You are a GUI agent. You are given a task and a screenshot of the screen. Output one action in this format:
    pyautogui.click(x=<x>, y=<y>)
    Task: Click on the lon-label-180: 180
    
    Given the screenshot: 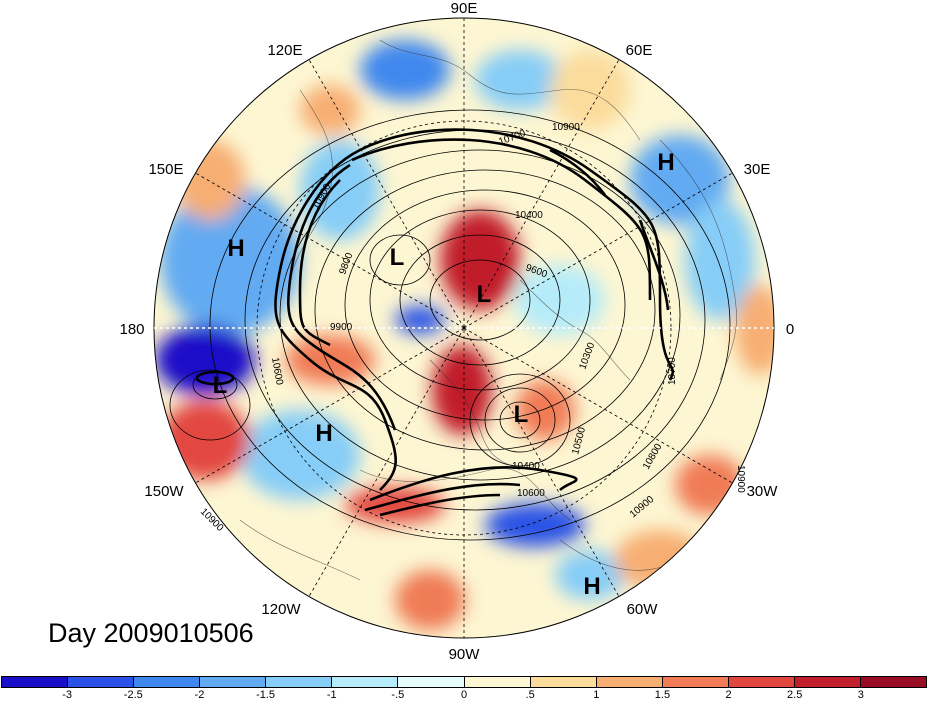 What is the action you would take?
    pyautogui.click(x=131, y=329)
    